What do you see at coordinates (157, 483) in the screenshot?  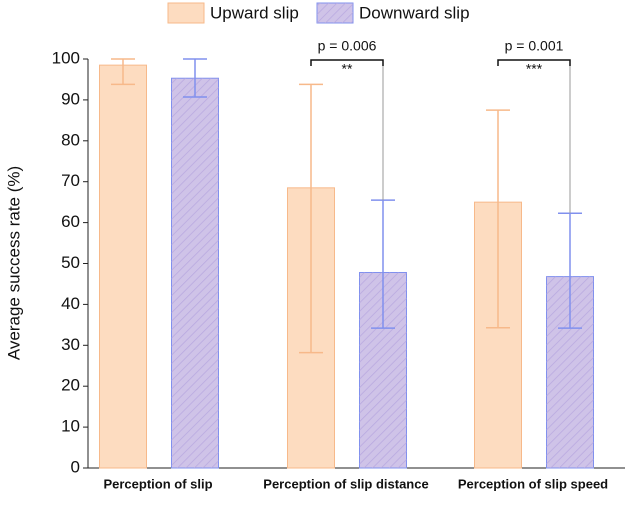 I see `x-tick-label: Perception of slip` at bounding box center [157, 483].